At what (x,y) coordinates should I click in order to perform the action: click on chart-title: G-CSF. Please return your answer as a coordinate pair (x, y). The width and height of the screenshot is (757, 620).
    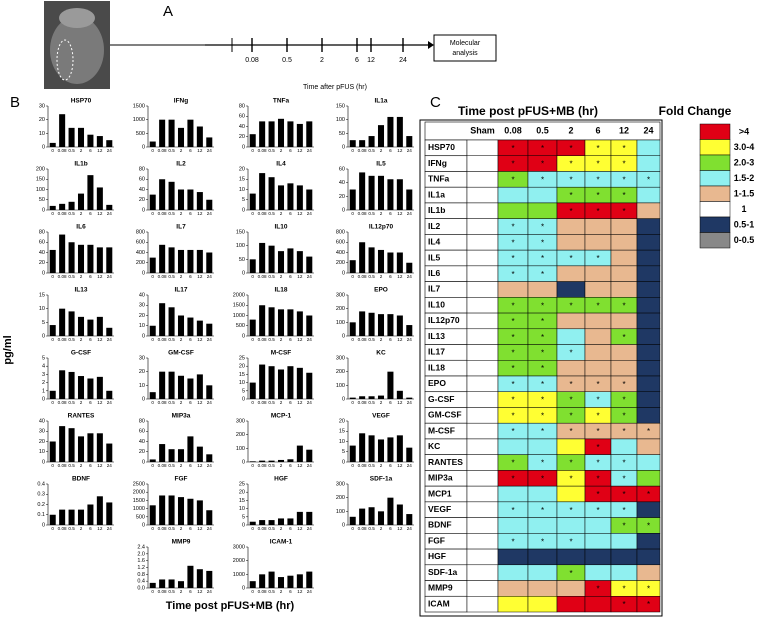
    Looking at the image, I should click on (81, 353).